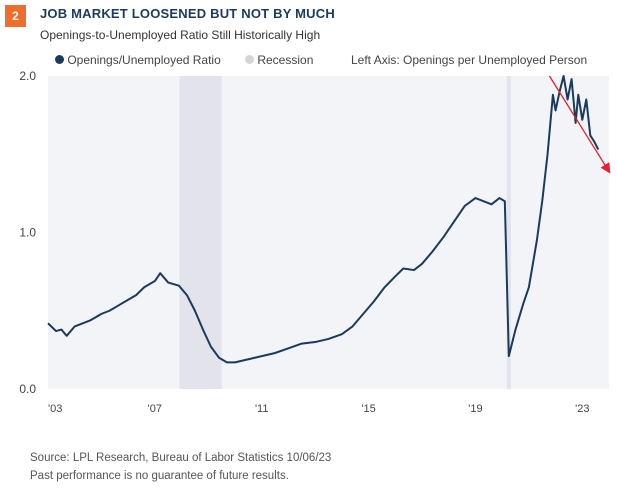 The height and width of the screenshot is (491, 617). What do you see at coordinates (27, 76) in the screenshot?
I see `y-tick-label: 2.0` at bounding box center [27, 76].